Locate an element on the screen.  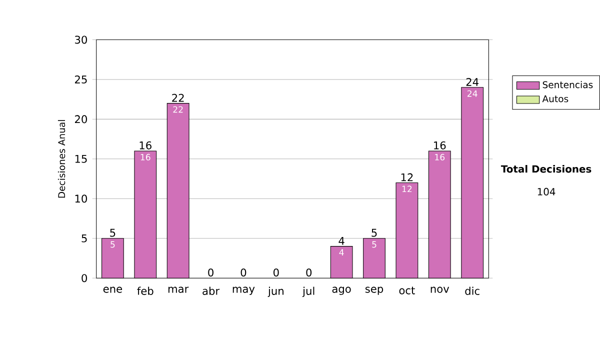
legend-label: Sentencias is located at coordinates (567, 84).